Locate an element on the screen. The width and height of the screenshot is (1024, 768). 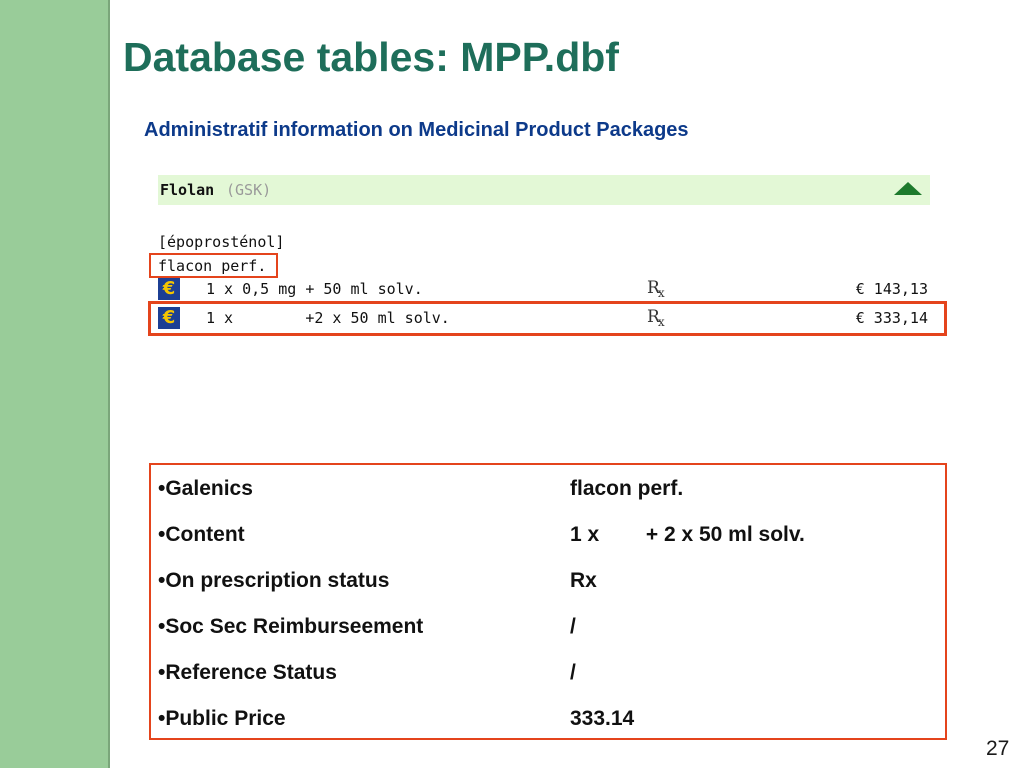
slide-sidebar is located at coordinates (55, 384).